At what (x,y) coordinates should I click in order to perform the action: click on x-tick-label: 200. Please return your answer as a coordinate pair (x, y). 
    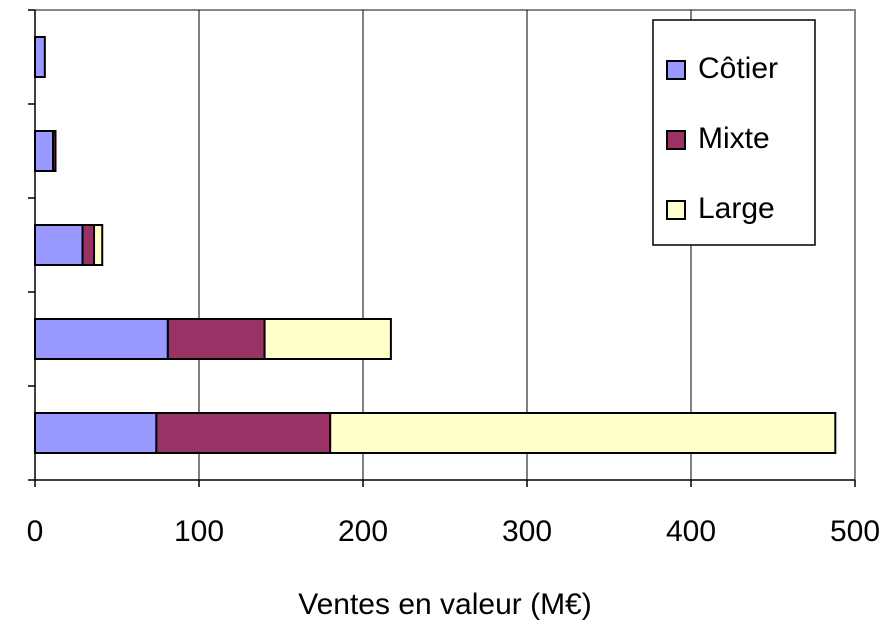
    Looking at the image, I should click on (363, 531).